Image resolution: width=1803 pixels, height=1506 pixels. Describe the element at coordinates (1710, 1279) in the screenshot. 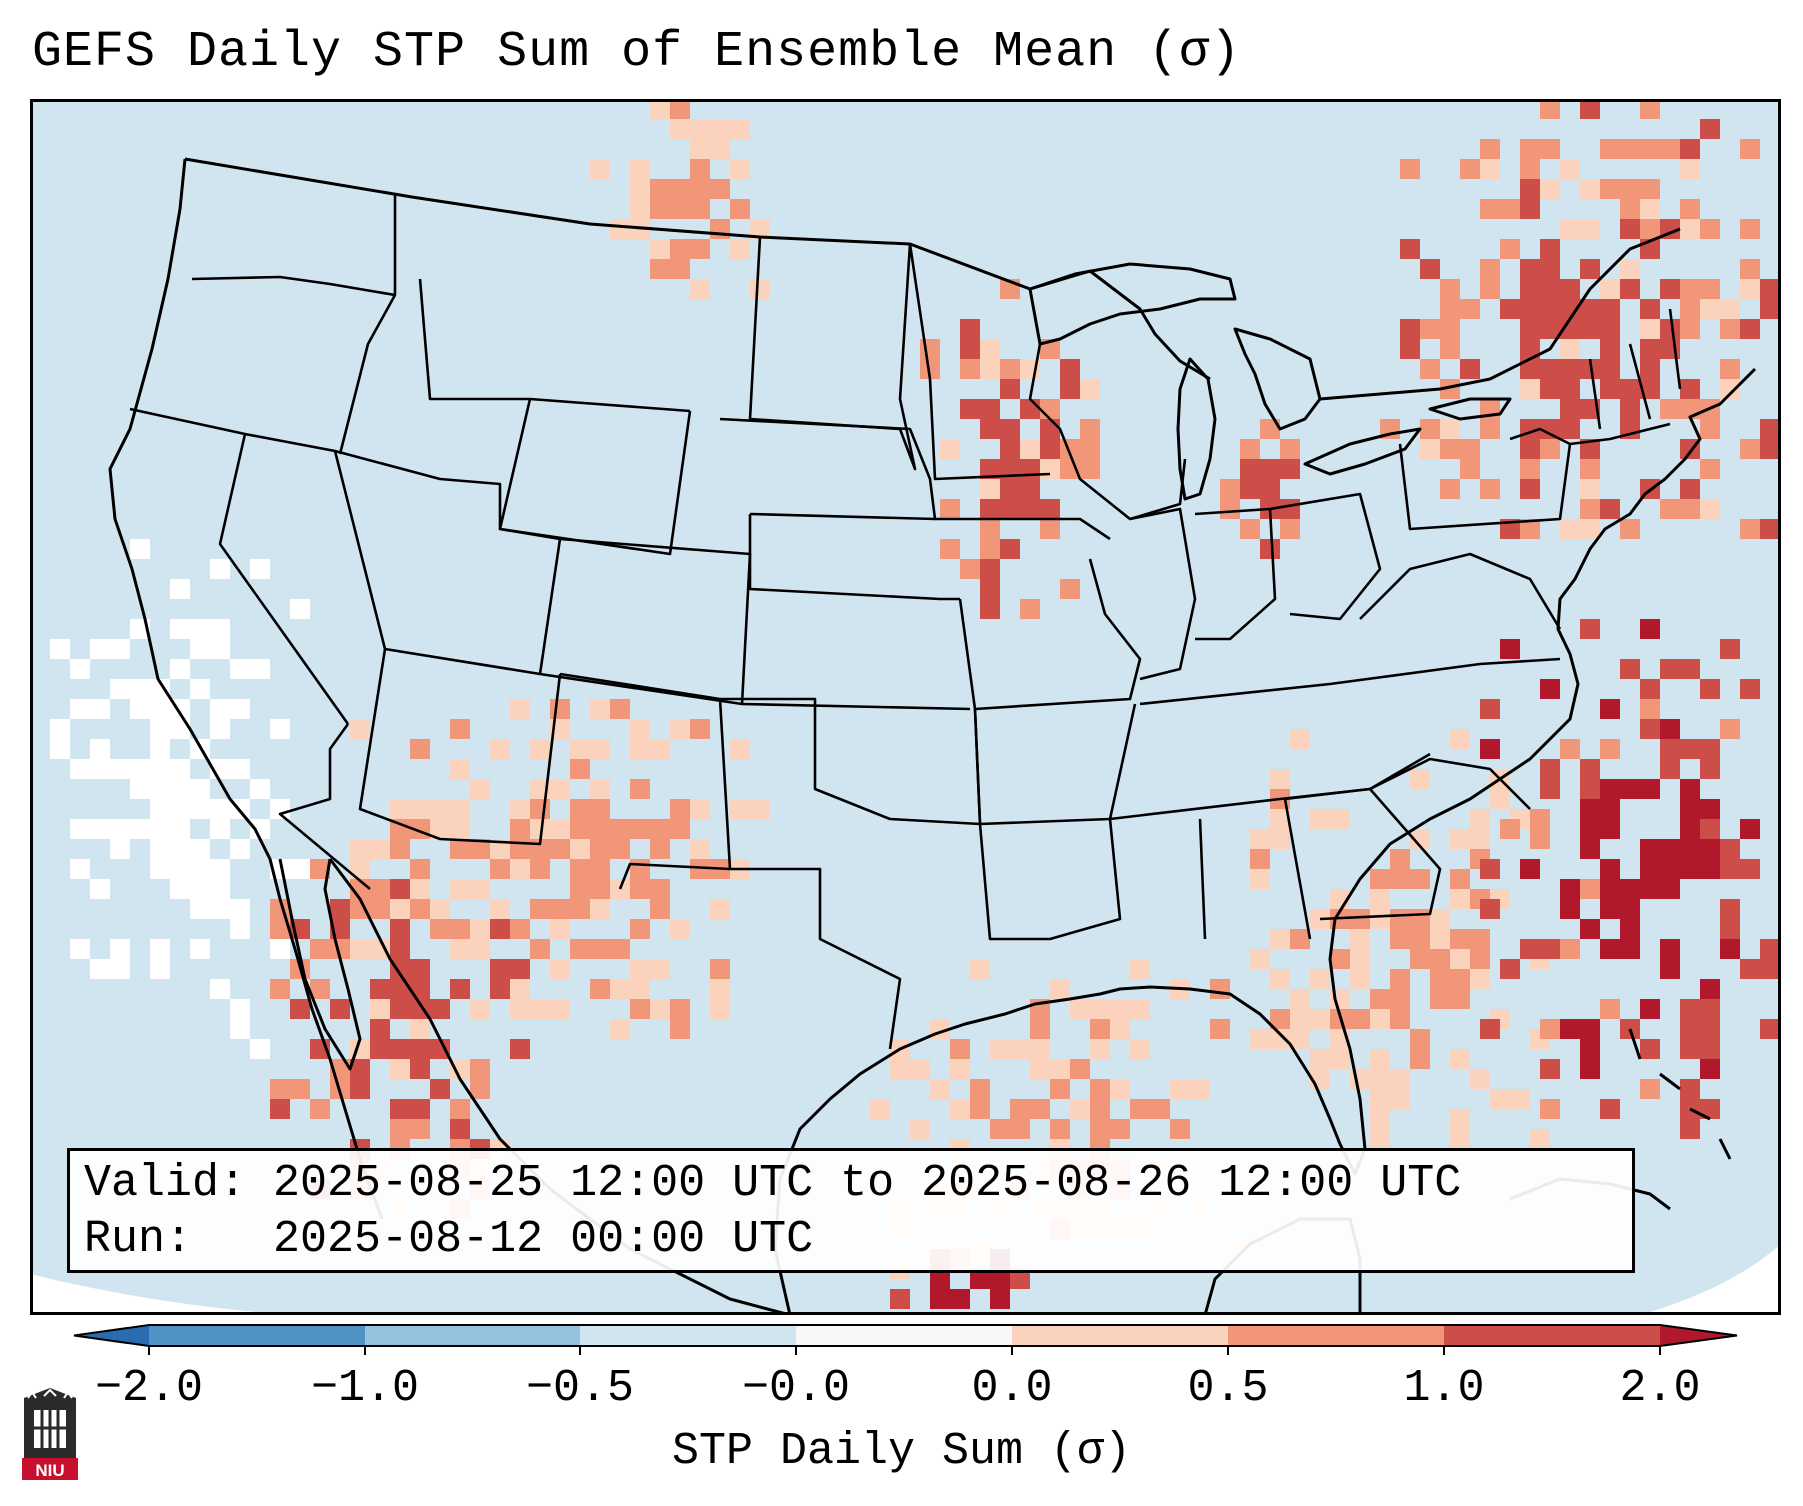

I see `projection-edge-bottom-right` at that location.